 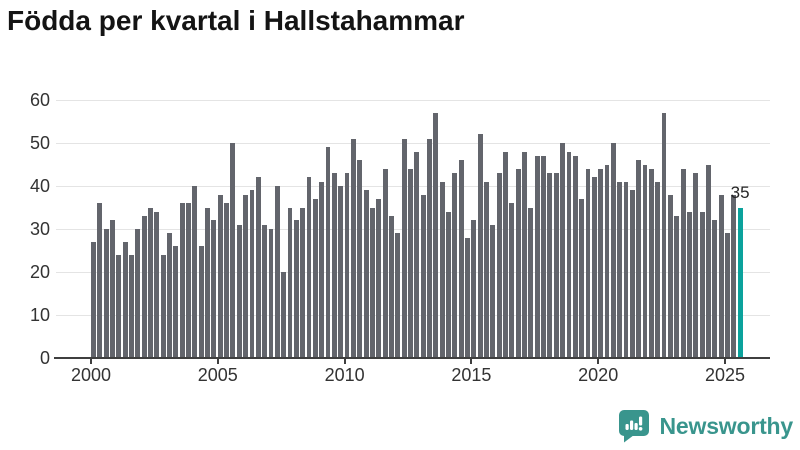 What do you see at coordinates (39, 272) in the screenshot?
I see `y-axis-label-20: 20` at bounding box center [39, 272].